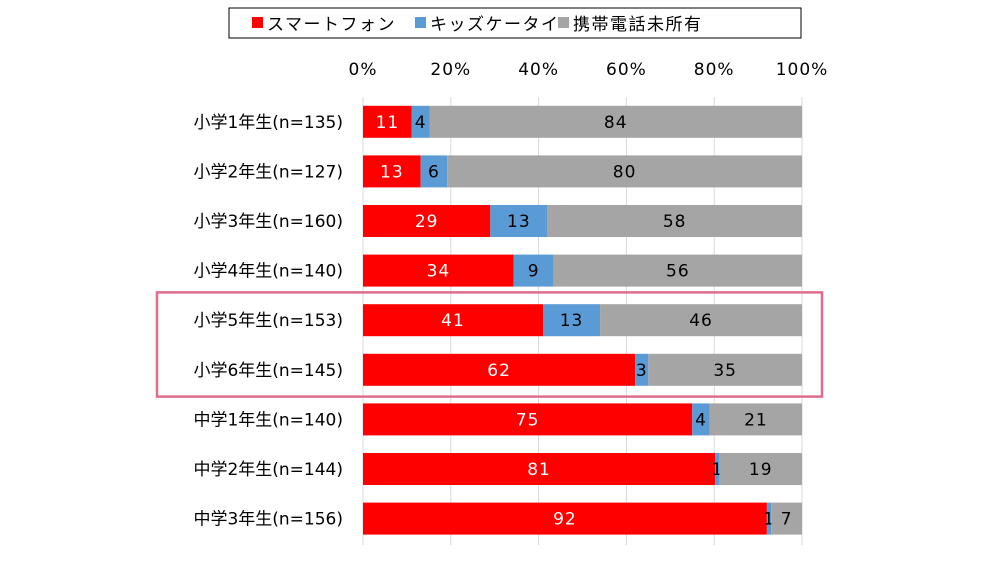  I want to click on data-label: 7, so click(787, 520).